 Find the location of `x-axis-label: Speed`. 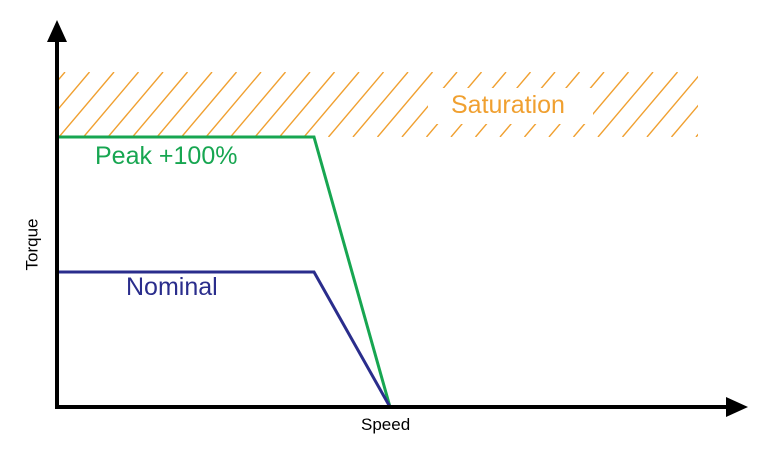

x-axis-label: Speed is located at coordinates (386, 424).